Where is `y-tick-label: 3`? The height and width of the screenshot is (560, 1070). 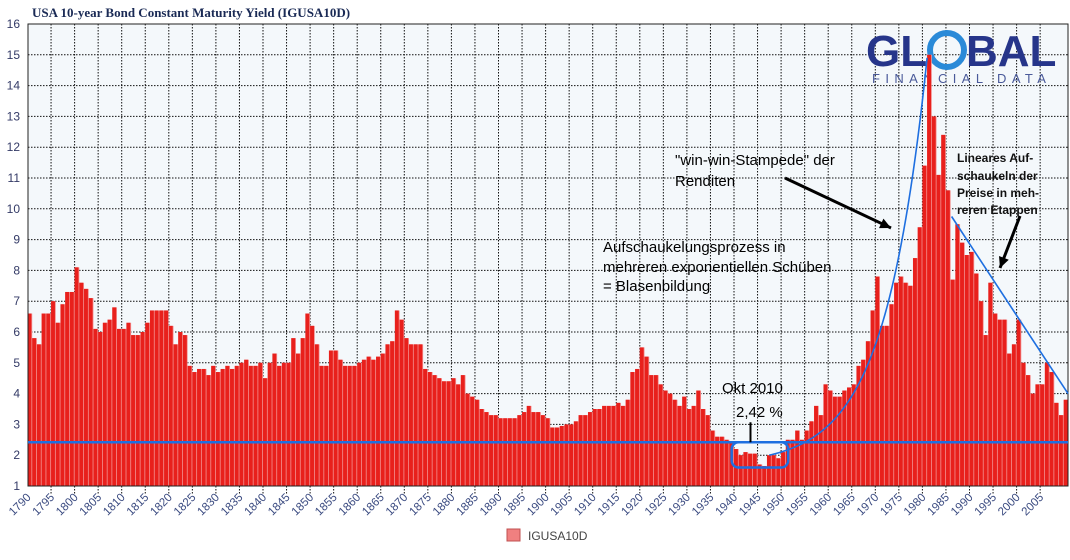
y-tick-label: 3 is located at coordinates (16, 424).